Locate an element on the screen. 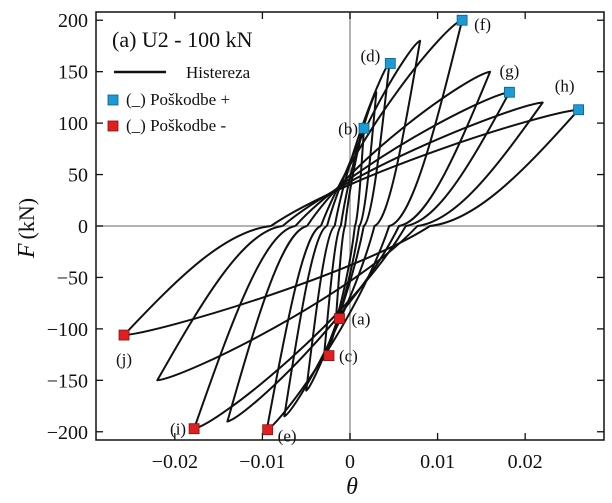 The image size is (612, 503). legend-label-poskodbe-plus: (_) Poškodbe + is located at coordinates (178, 99).